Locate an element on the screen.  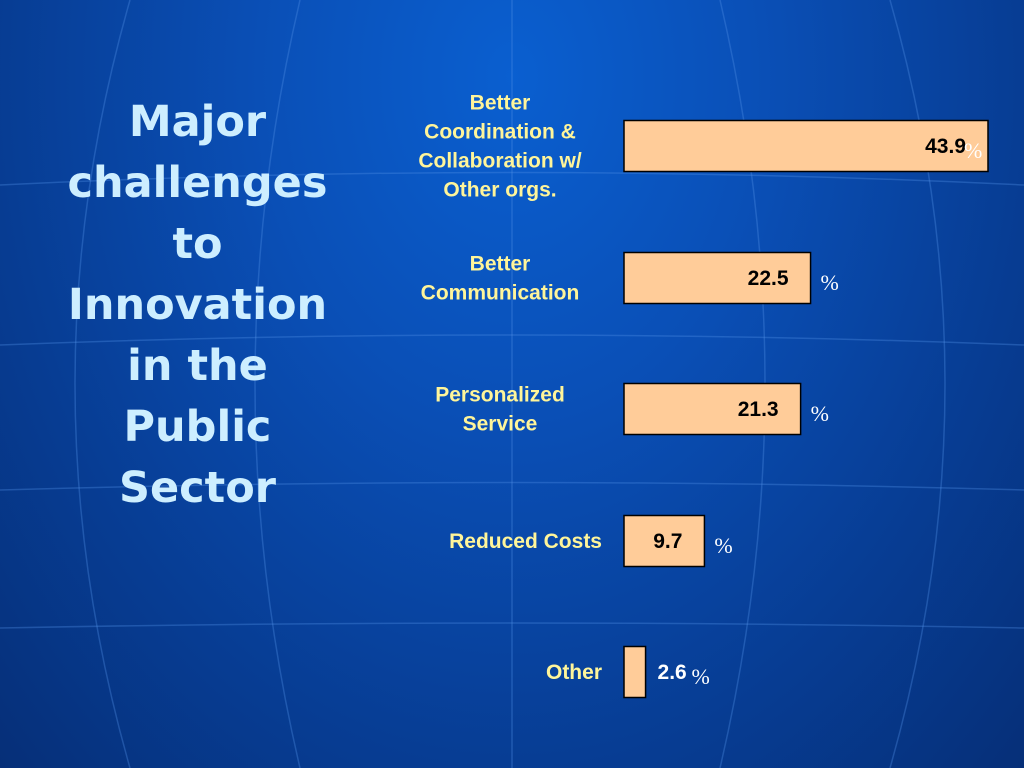
value-label: 43.9 is located at coordinates (945, 146).